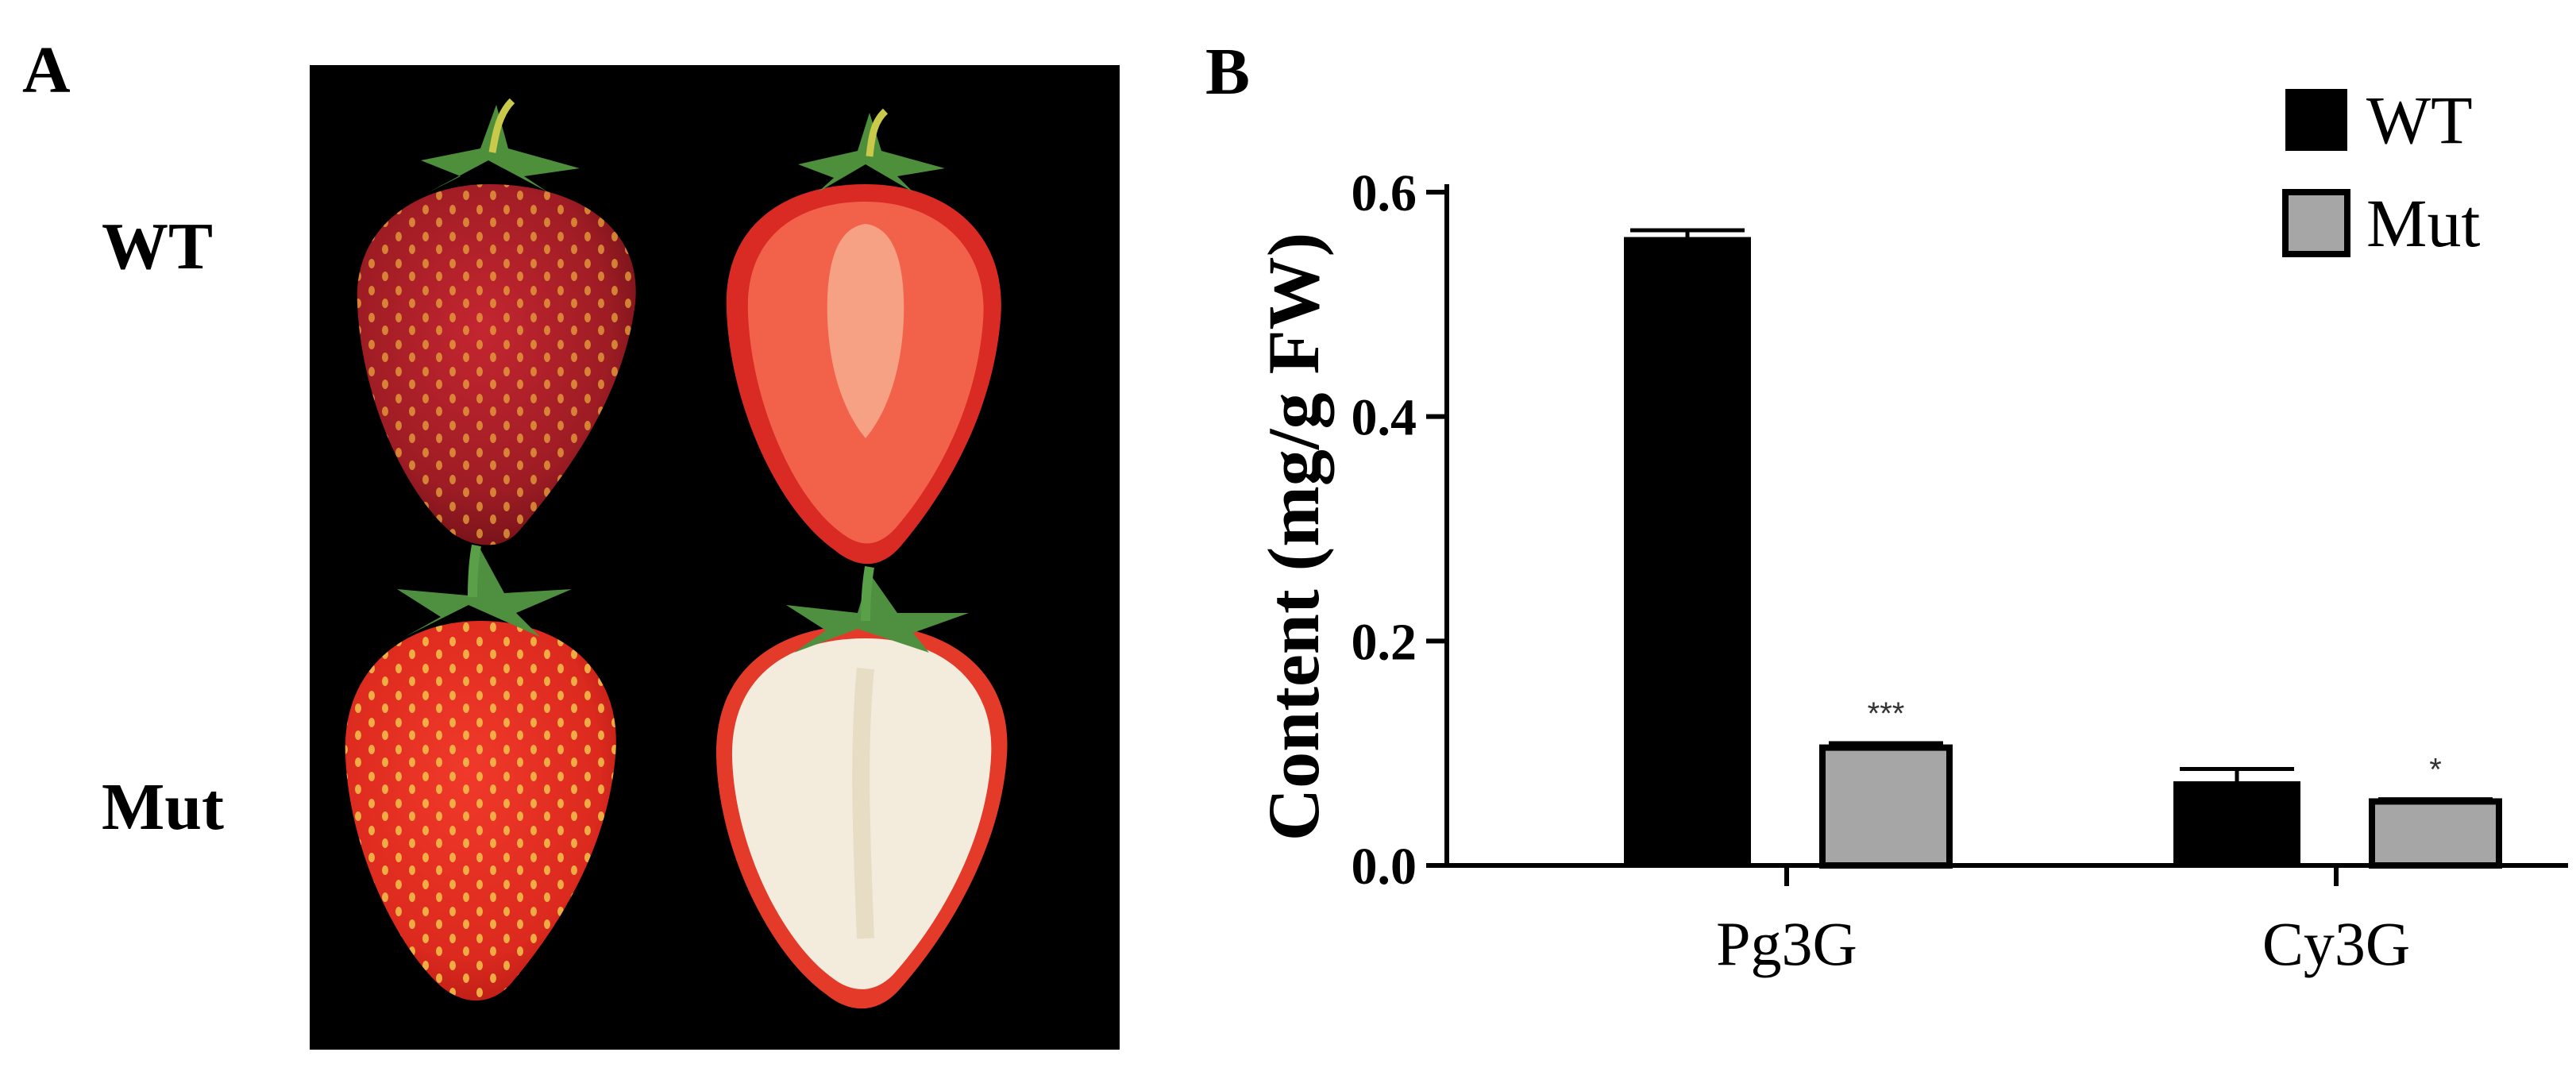 Image resolution: width=2576 pixels, height=1083 pixels. What do you see at coordinates (2435, 833) in the screenshot?
I see `bar-mut-cy3g` at bounding box center [2435, 833].